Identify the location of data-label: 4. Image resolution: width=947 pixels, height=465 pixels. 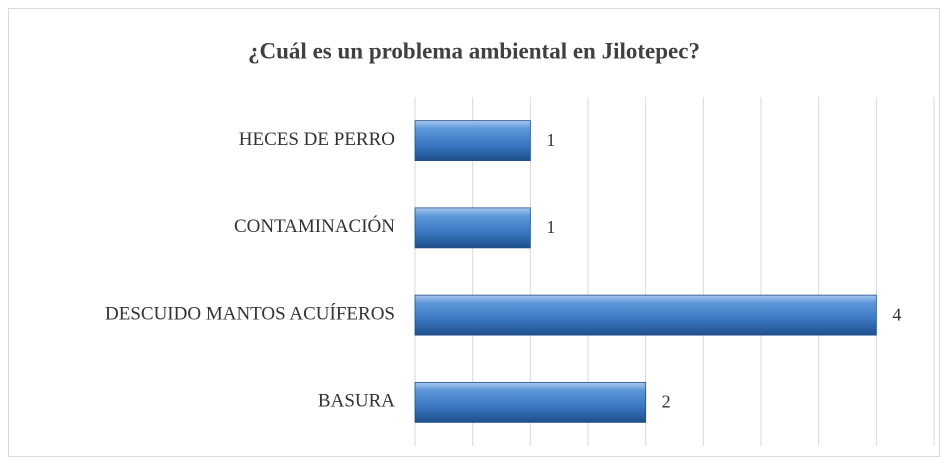
(896, 314).